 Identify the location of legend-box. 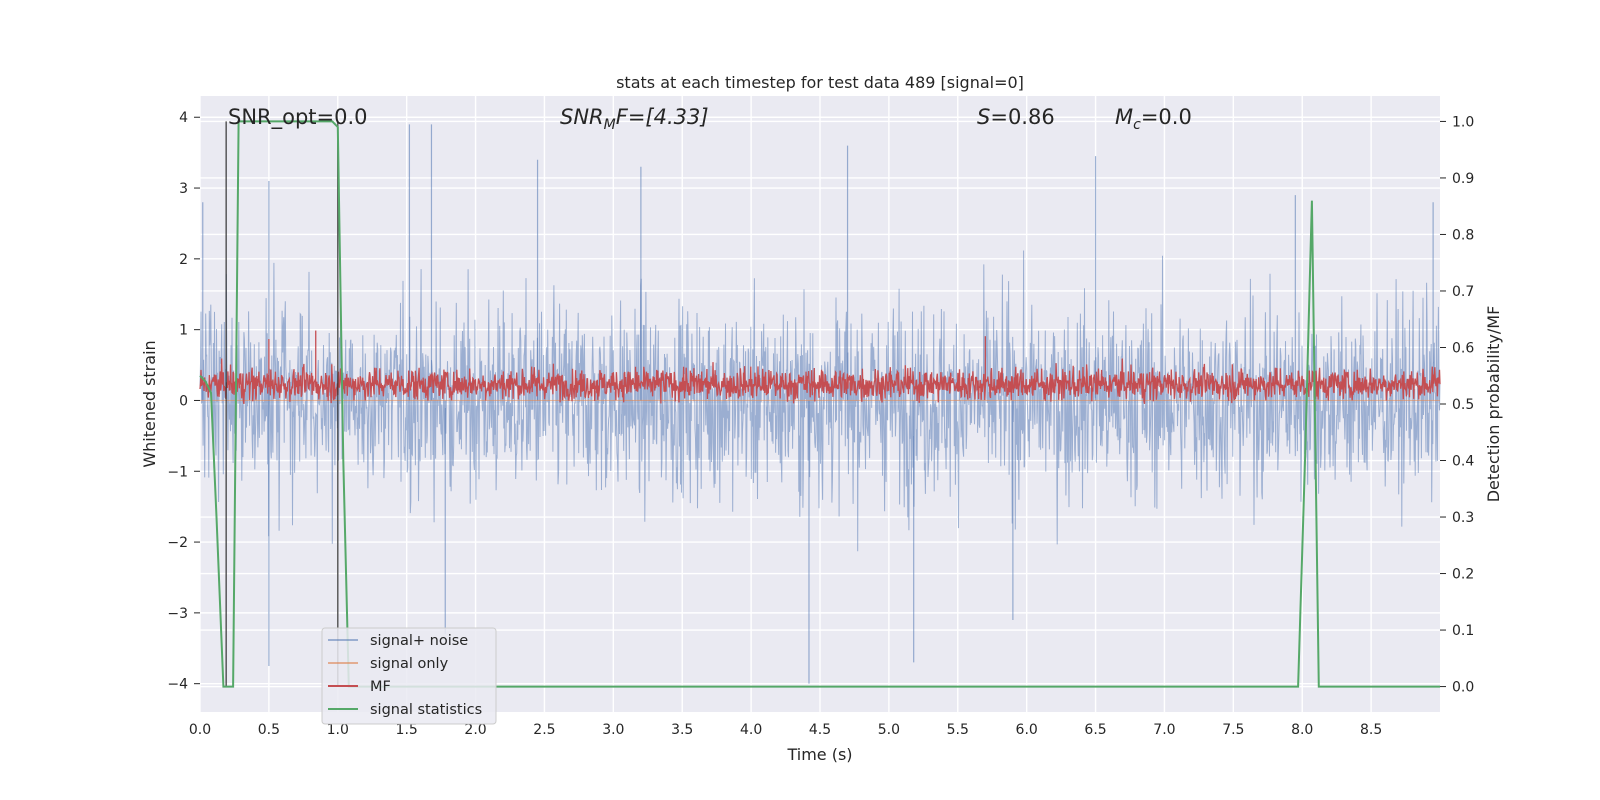
(409, 676).